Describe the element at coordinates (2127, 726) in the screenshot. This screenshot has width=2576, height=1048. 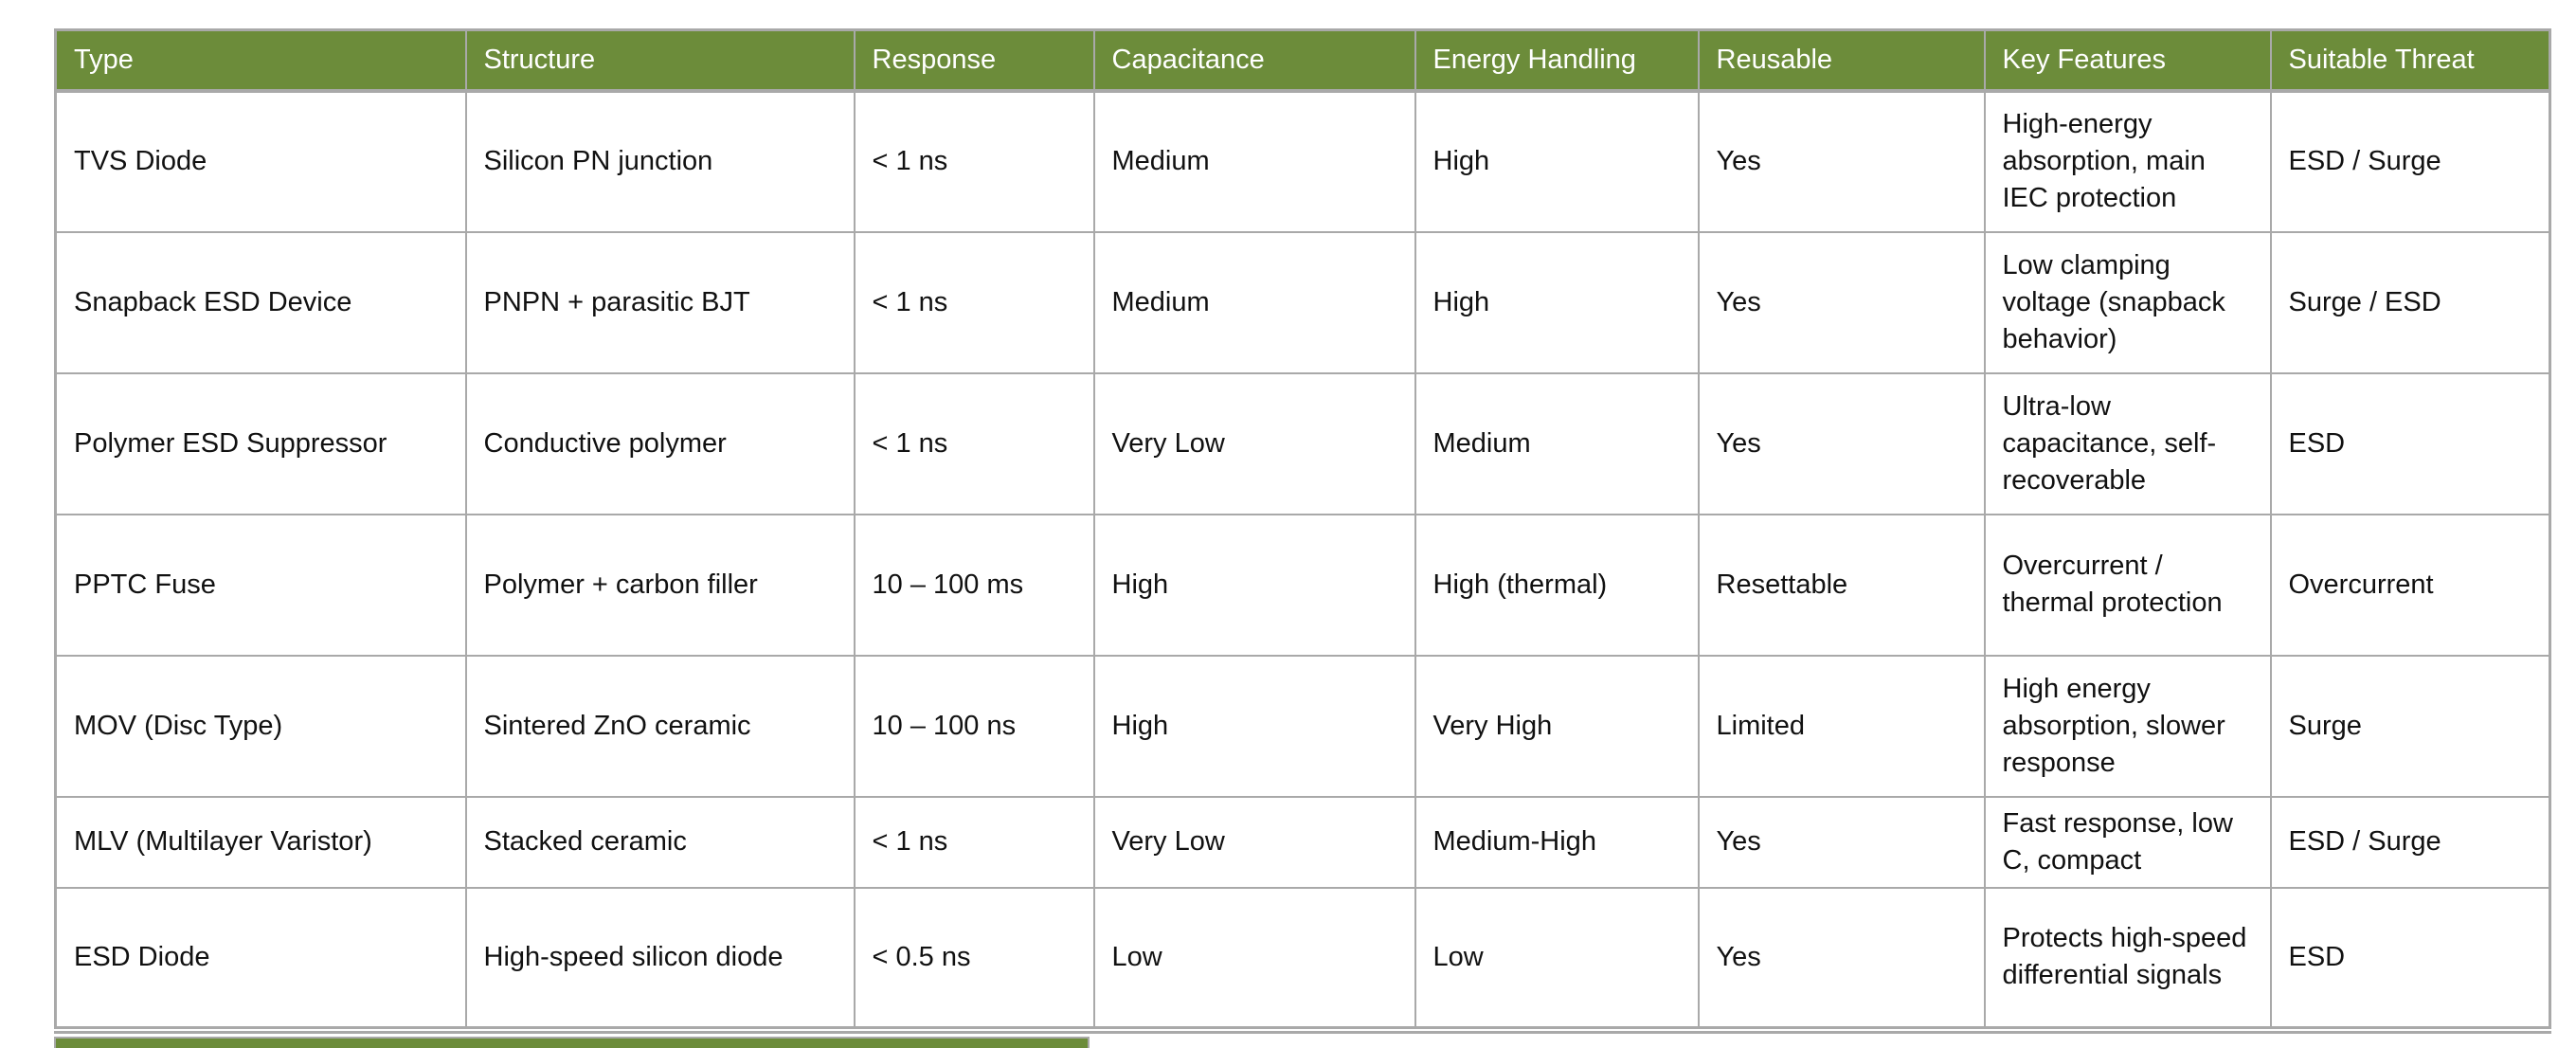
I see `cell-key-features: High energy absorption, slower response` at that location.